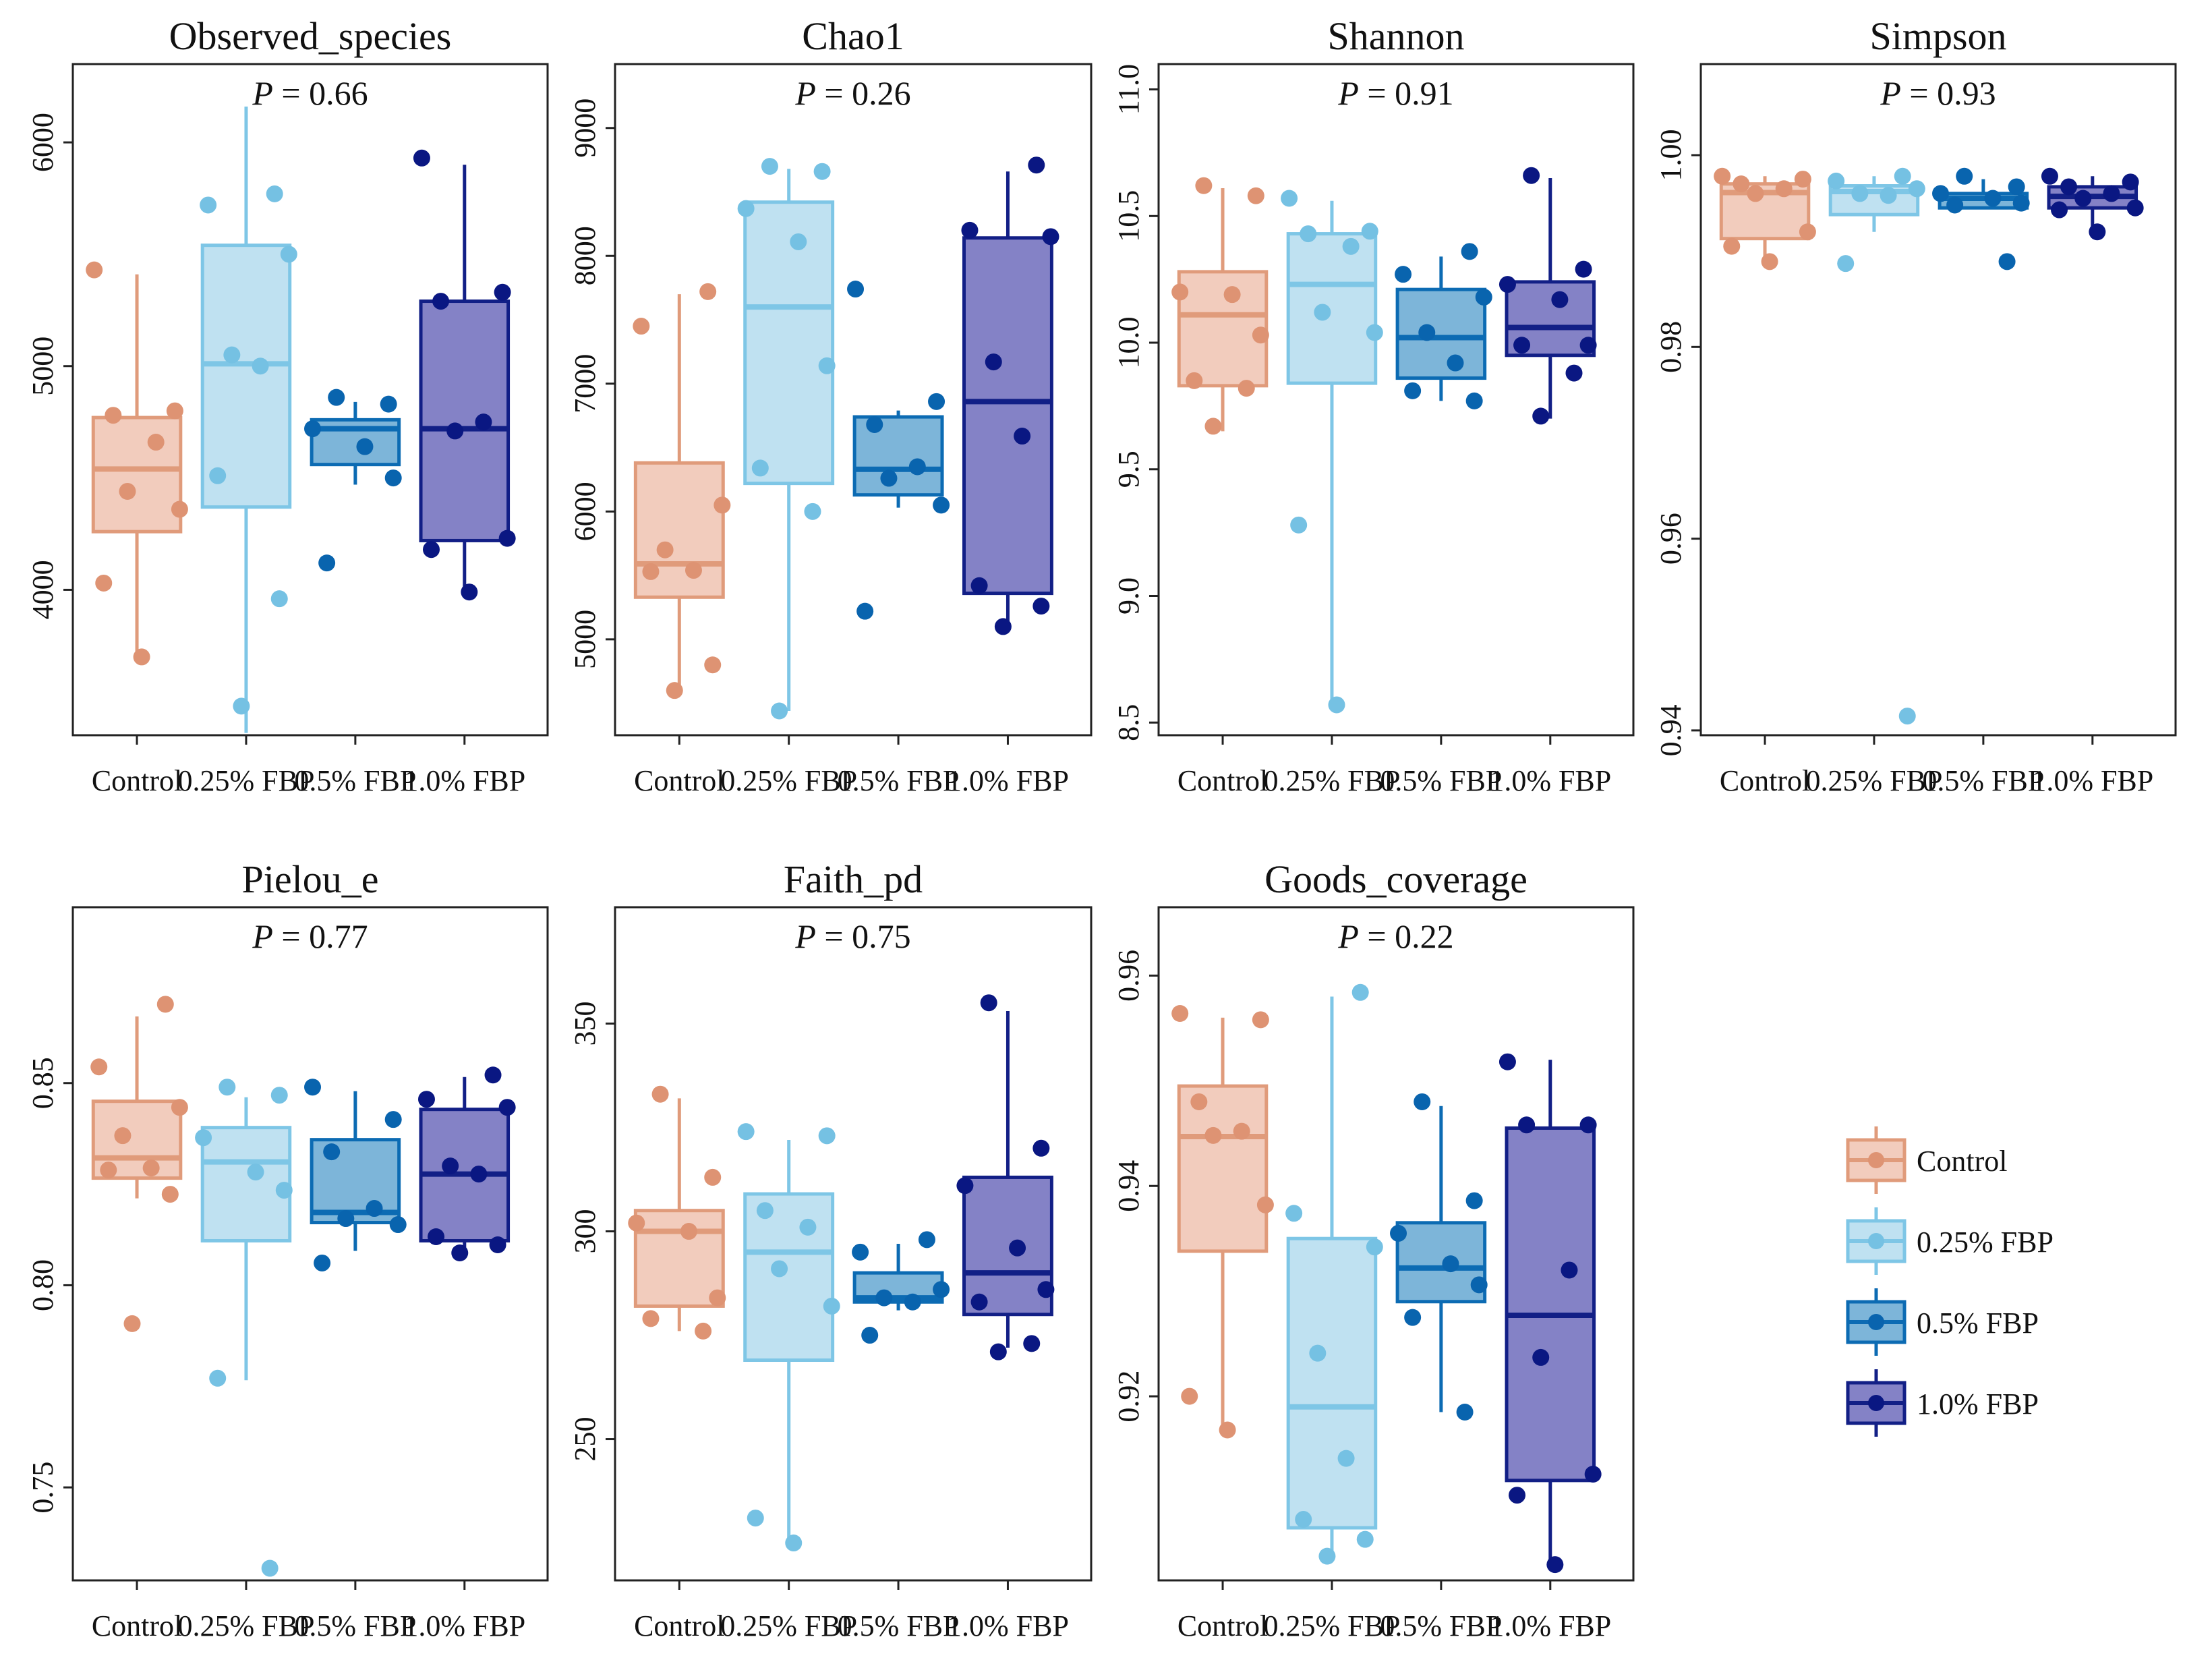 Image resolution: width=2212 pixels, height=1662 pixels. I want to click on legend-label: 0.5% FBP, so click(1978, 1323).